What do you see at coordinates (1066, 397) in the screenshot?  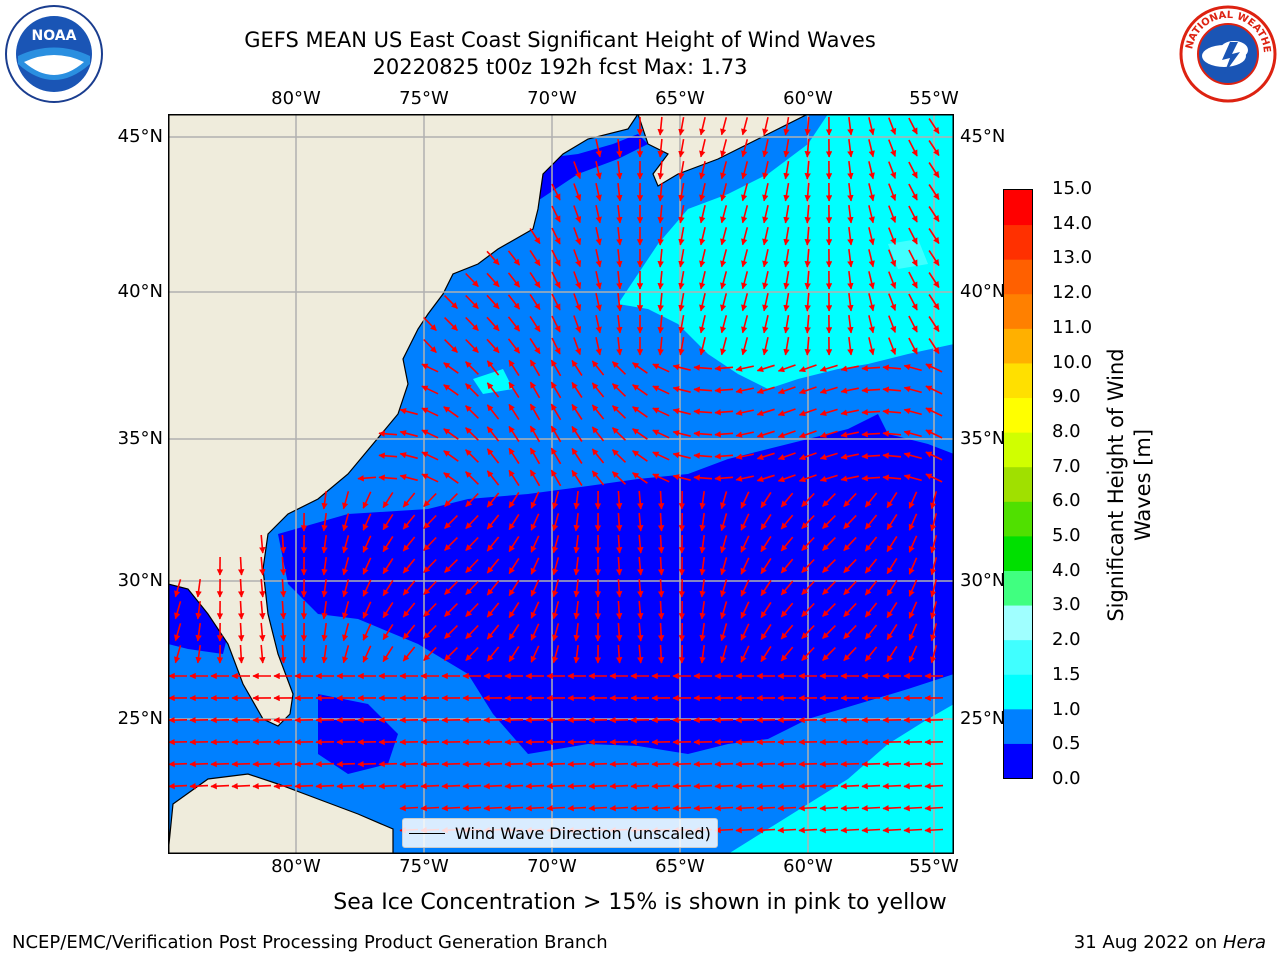 I see `colorbar-tick: 9.0` at bounding box center [1066, 397].